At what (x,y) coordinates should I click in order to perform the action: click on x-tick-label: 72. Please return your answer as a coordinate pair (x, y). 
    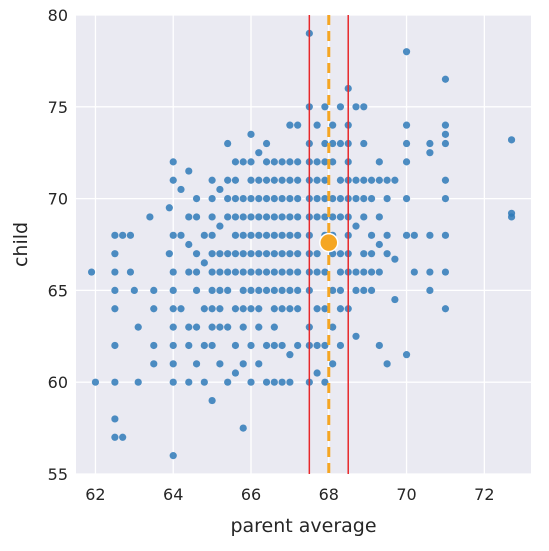
    Looking at the image, I should click on (484, 494).